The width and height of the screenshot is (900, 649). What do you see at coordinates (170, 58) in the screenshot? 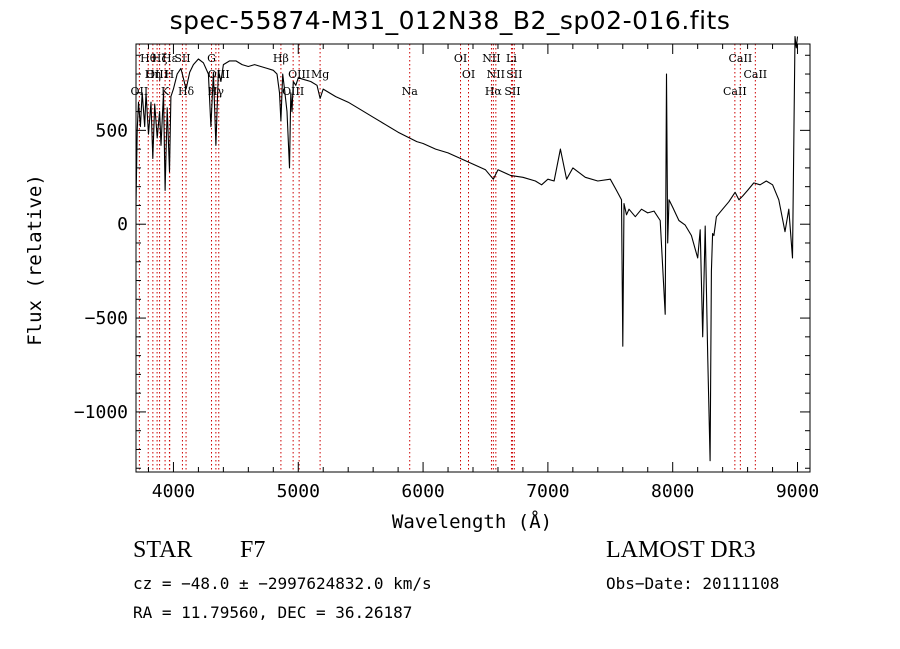
I see `line-label: Hε` at bounding box center [170, 58].